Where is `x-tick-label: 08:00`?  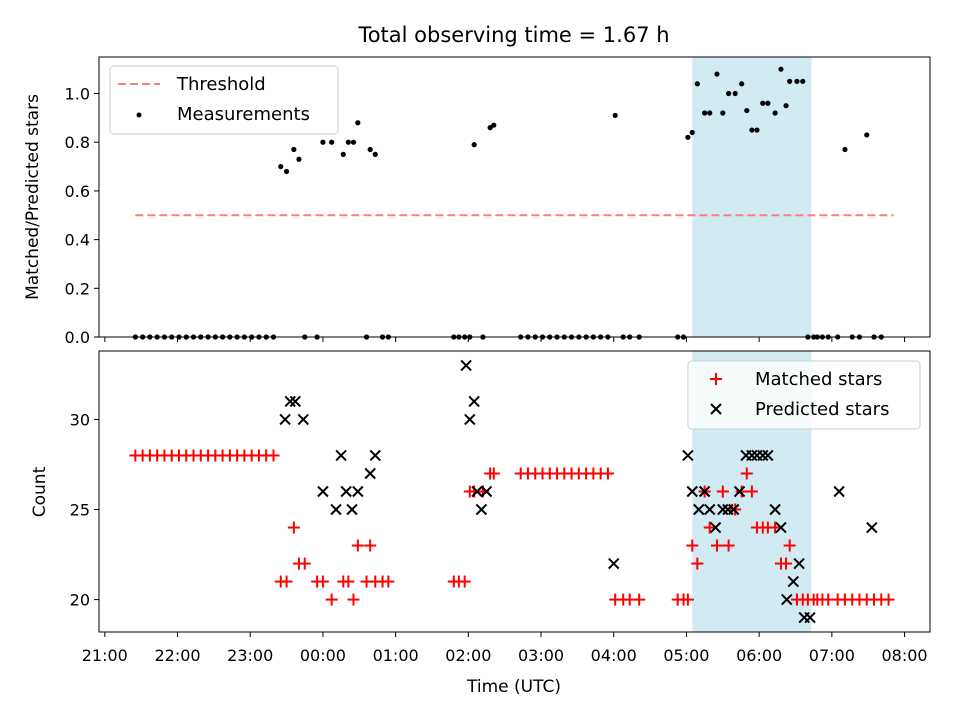
x-tick-label: 08:00 is located at coordinates (904, 655).